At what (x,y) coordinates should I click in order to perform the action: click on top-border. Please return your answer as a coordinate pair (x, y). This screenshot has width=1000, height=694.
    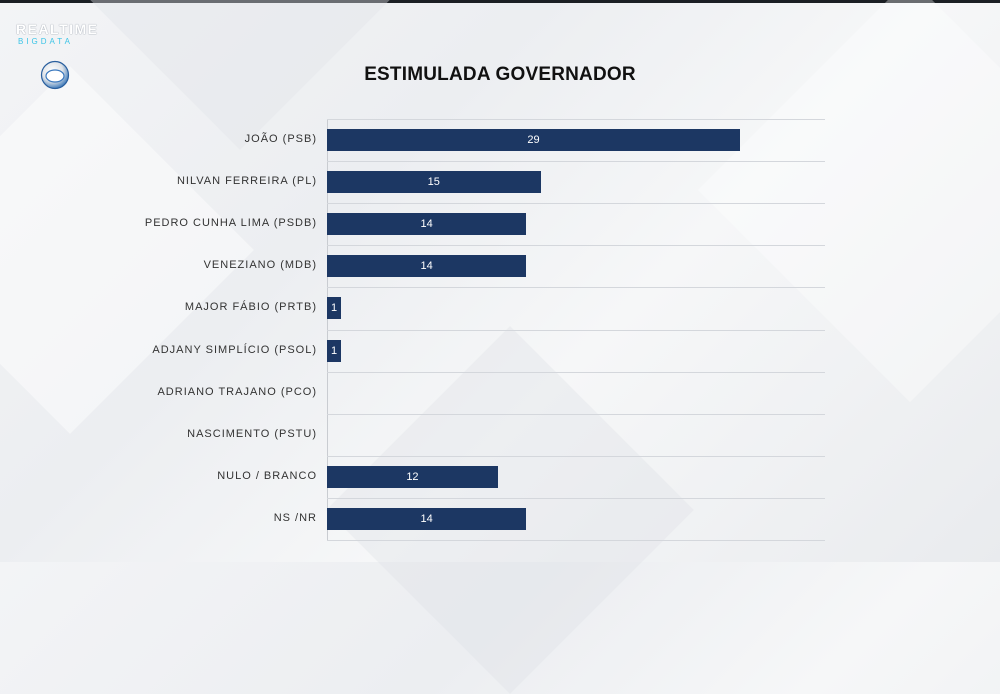
    Looking at the image, I should click on (500, 1).